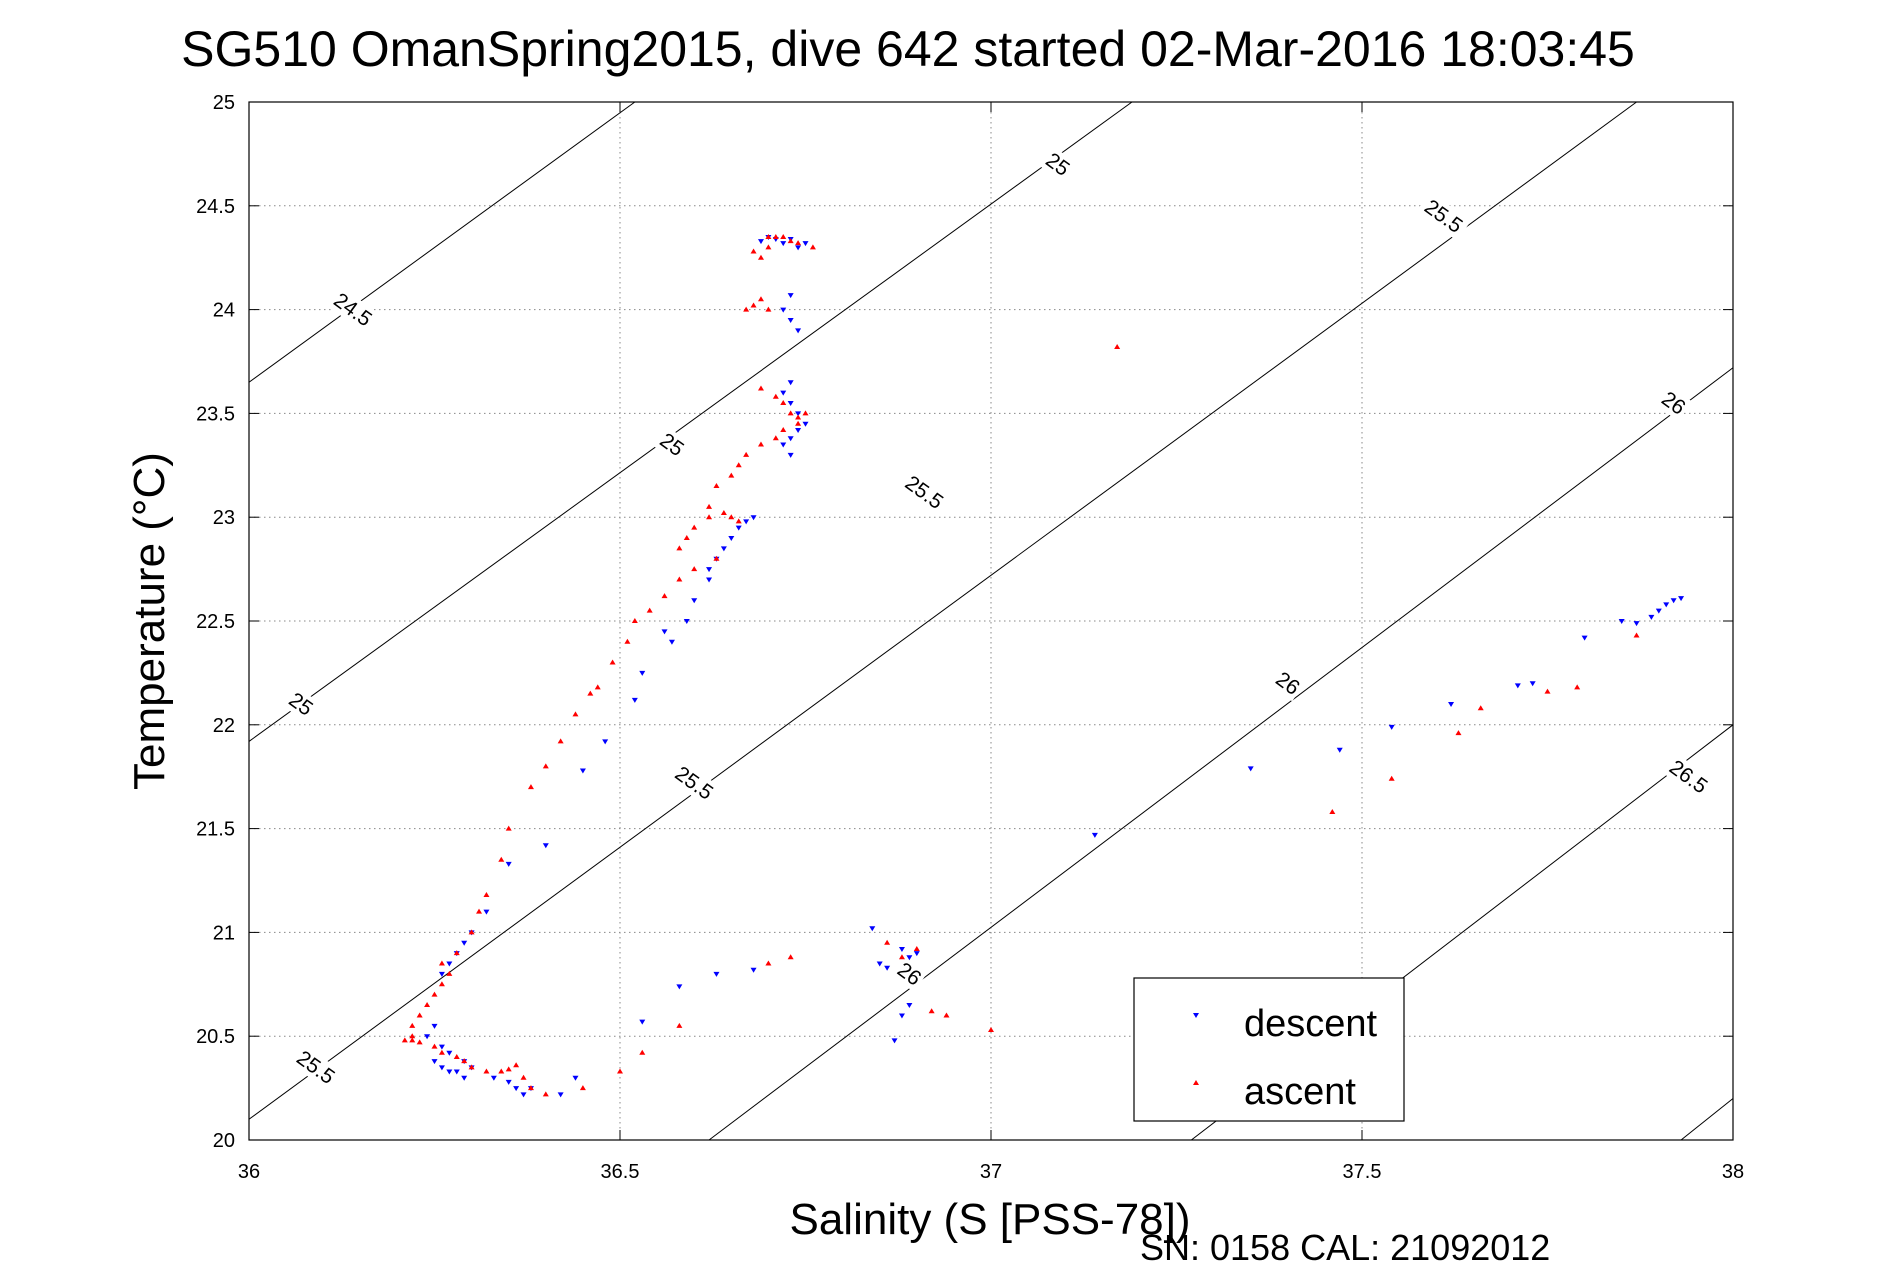 Image resolution: width=1891 pixels, height=1262 pixels. Describe the element at coordinates (224, 726) in the screenshot. I see `y-tick-label: 22` at that location.